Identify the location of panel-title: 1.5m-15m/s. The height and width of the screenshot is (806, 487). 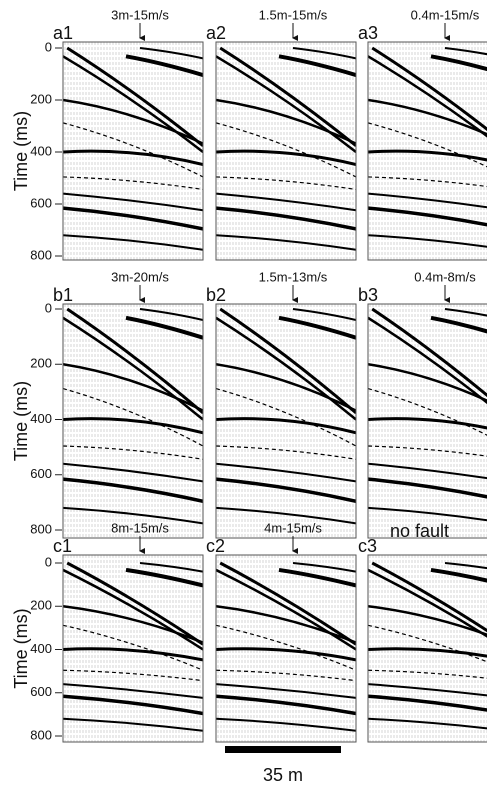
(293, 14).